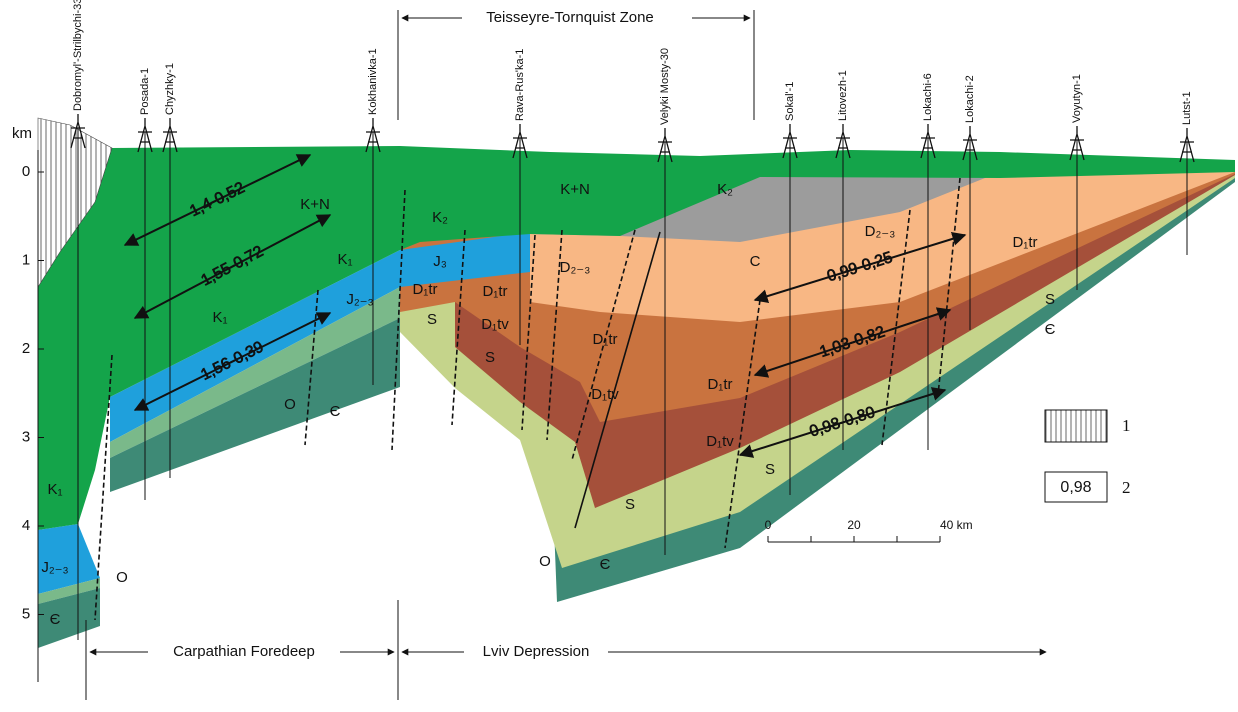 The width and height of the screenshot is (1238, 712). What do you see at coordinates (1077, 98) in the screenshot?
I see `well-name: Voyutyn-1` at bounding box center [1077, 98].